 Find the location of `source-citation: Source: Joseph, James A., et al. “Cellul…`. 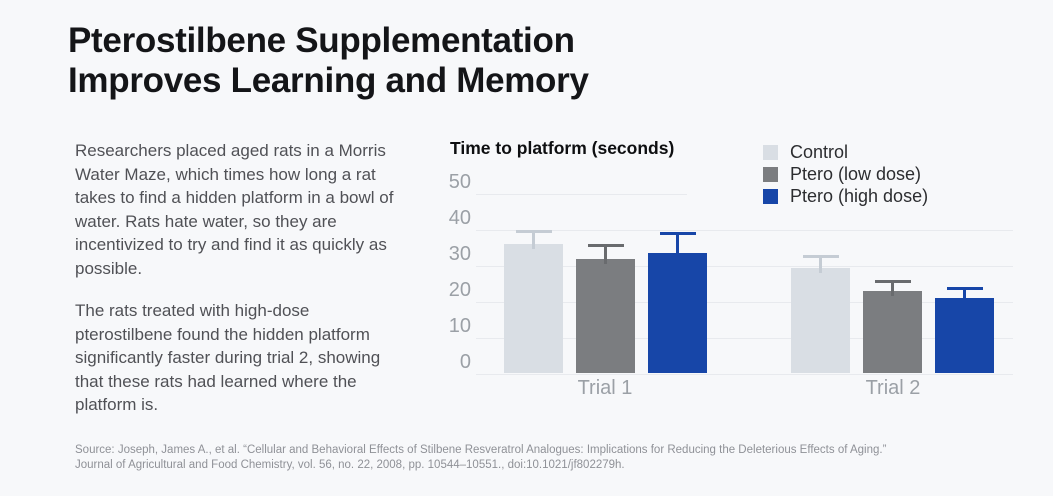

source-citation: Source: Joseph, James A., et al. “Cellul… is located at coordinates (480, 457).